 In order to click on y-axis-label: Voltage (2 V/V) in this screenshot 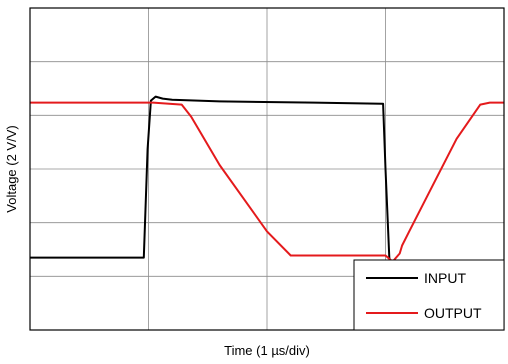, I will do `click(11, 168)`.